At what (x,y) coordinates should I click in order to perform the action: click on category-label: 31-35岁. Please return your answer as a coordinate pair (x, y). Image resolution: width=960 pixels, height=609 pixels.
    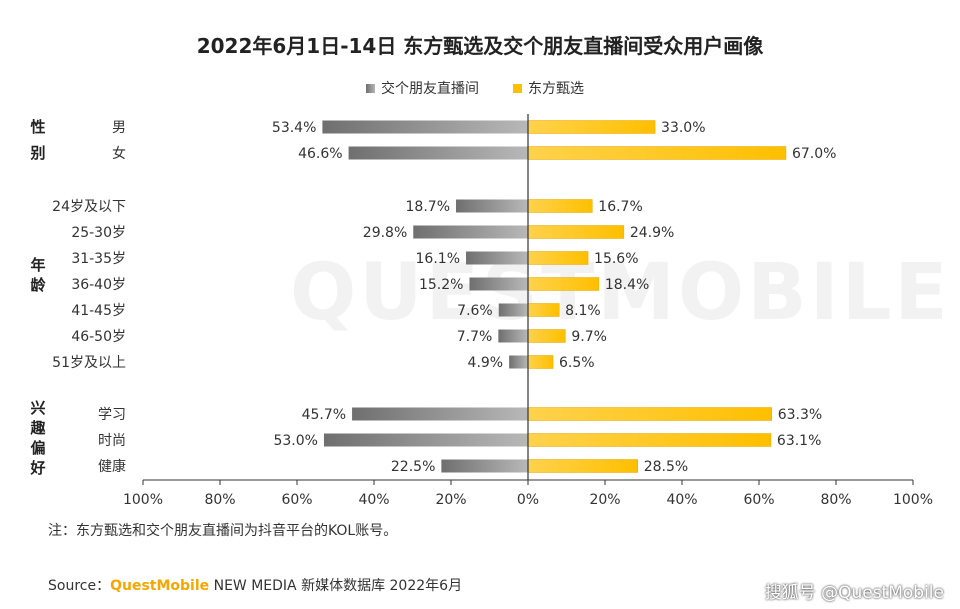
    Looking at the image, I should click on (98, 259).